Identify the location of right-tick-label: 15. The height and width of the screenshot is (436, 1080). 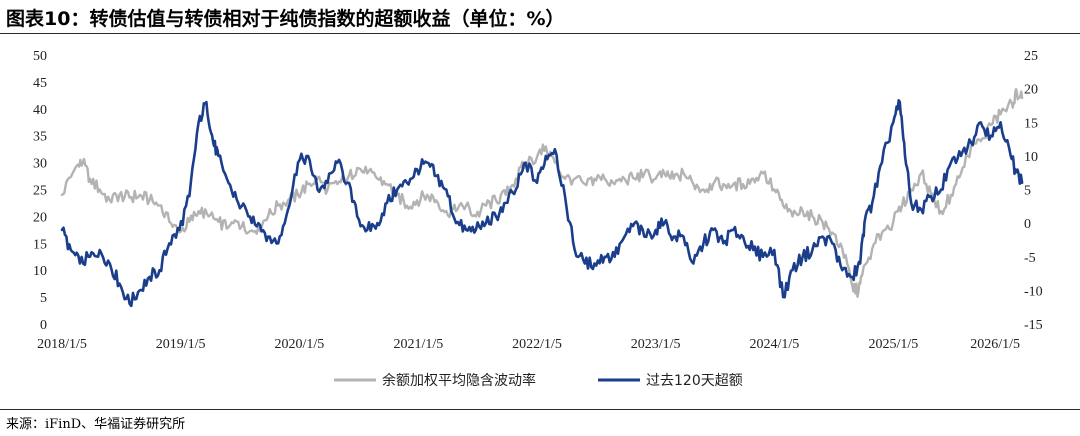
(1031, 123).